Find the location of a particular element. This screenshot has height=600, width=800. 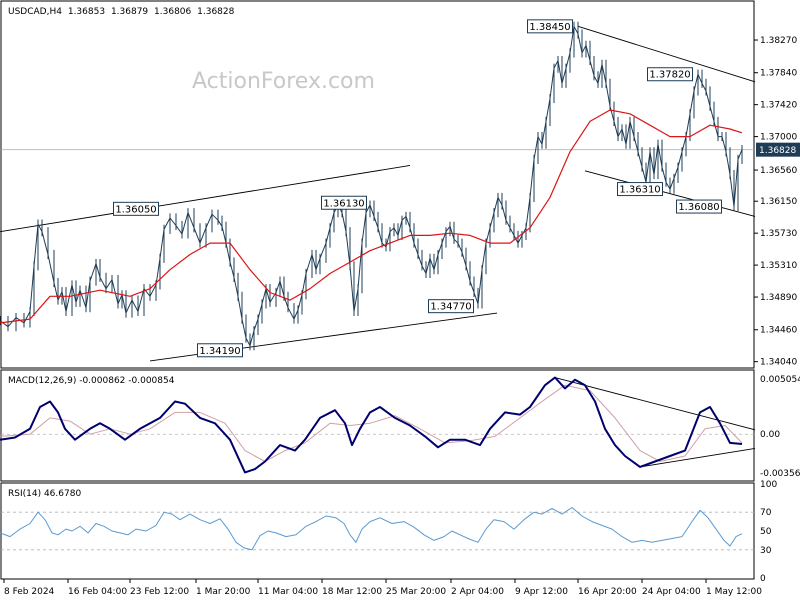

x-tick-label: 11 Mar 04:00 is located at coordinates (288, 592).